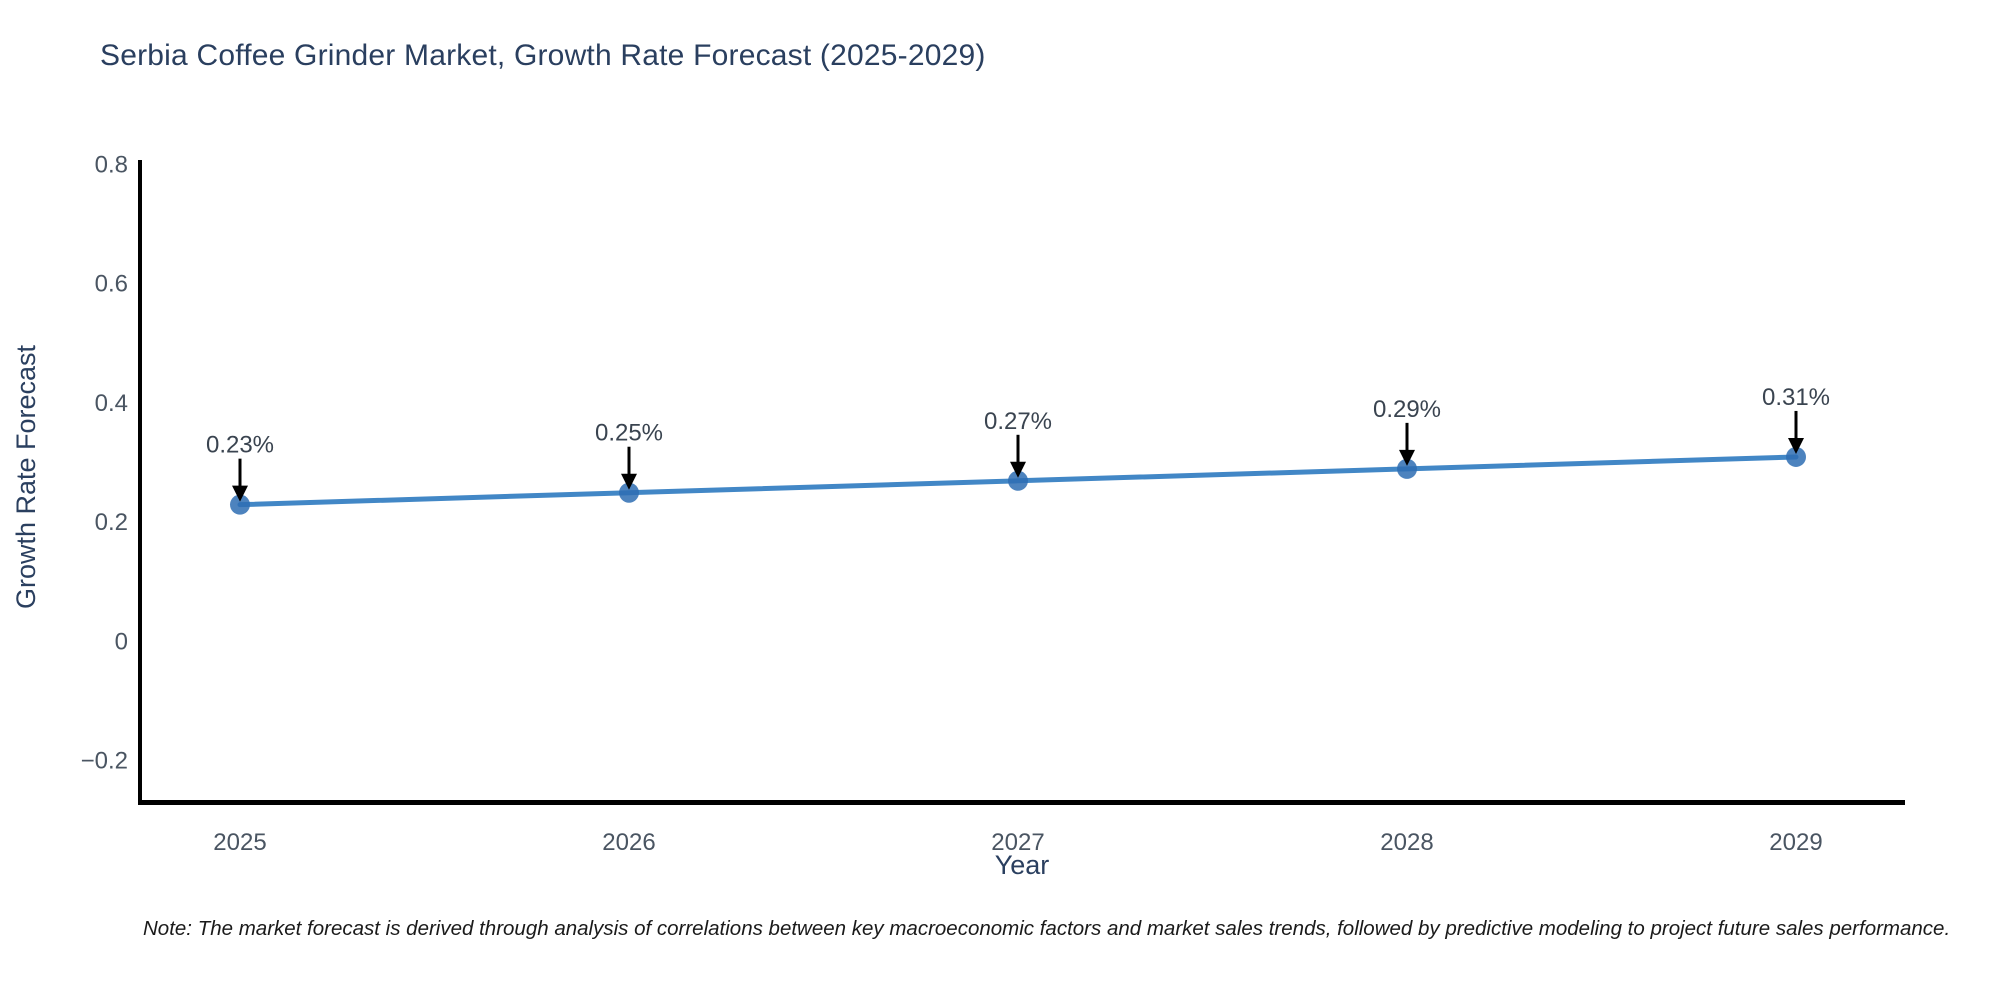  What do you see at coordinates (111, 403) in the screenshot?
I see `y-tick-label: 0.4` at bounding box center [111, 403].